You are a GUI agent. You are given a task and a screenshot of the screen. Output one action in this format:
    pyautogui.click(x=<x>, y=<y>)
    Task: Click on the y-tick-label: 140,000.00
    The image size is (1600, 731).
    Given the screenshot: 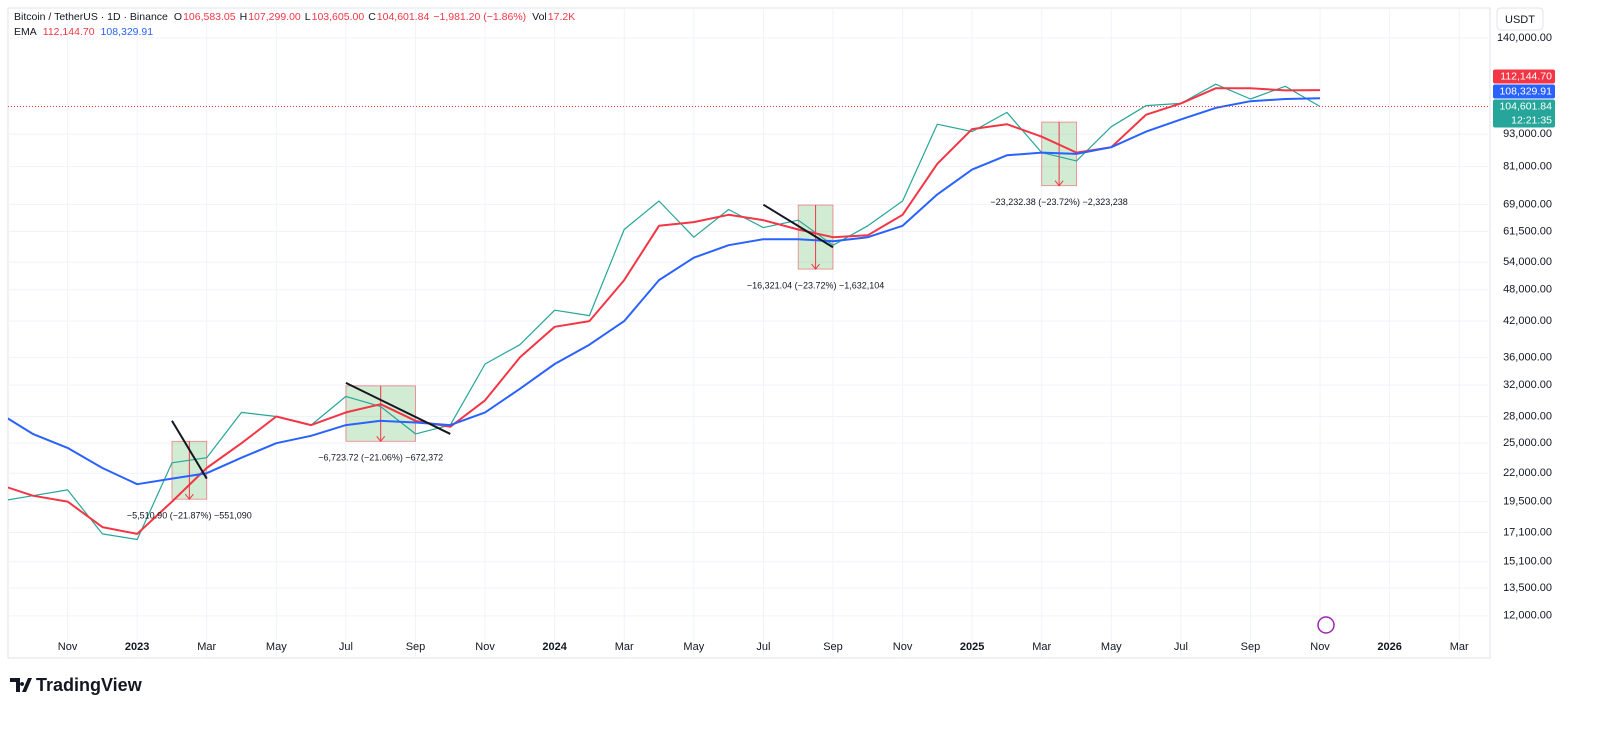 What is the action you would take?
    pyautogui.click(x=1524, y=38)
    